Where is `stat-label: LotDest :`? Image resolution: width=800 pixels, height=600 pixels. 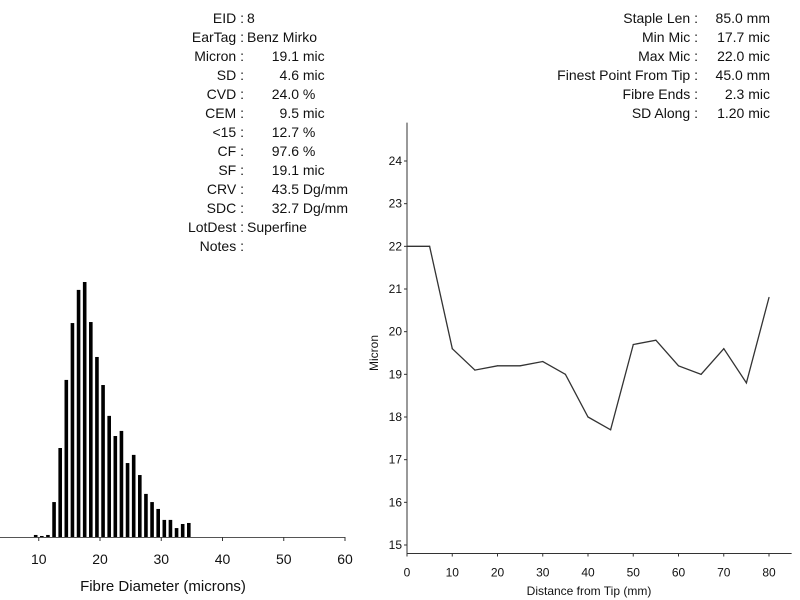
stat-label: LotDest : is located at coordinates (215, 227).